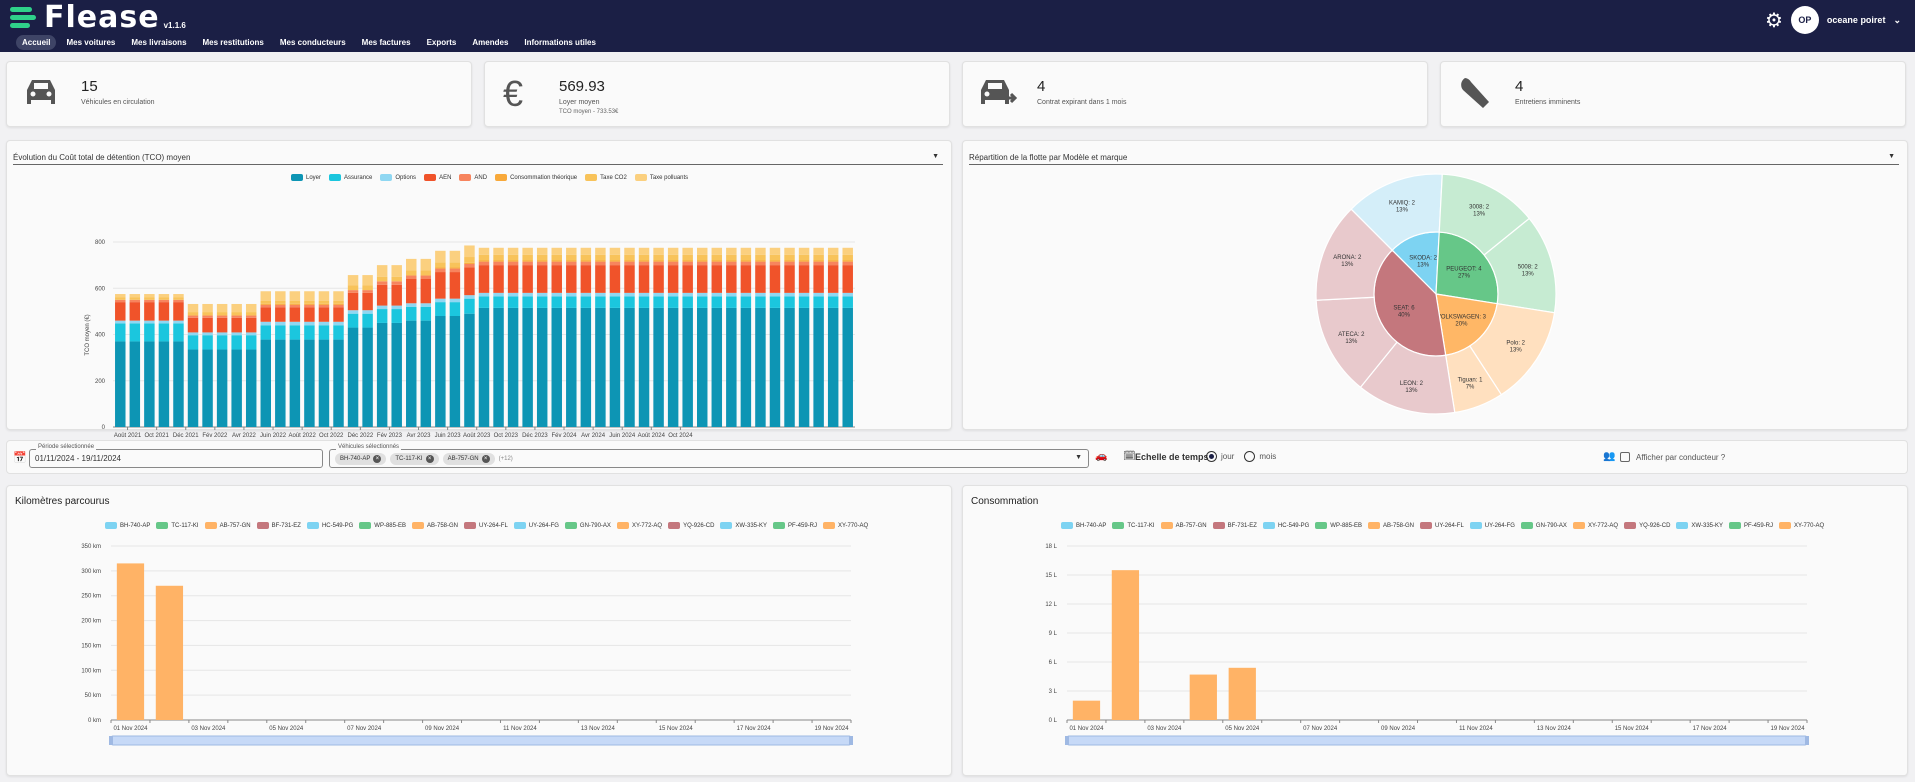  Describe the element at coordinates (1203, 697) in the screenshot. I see `bar` at that location.